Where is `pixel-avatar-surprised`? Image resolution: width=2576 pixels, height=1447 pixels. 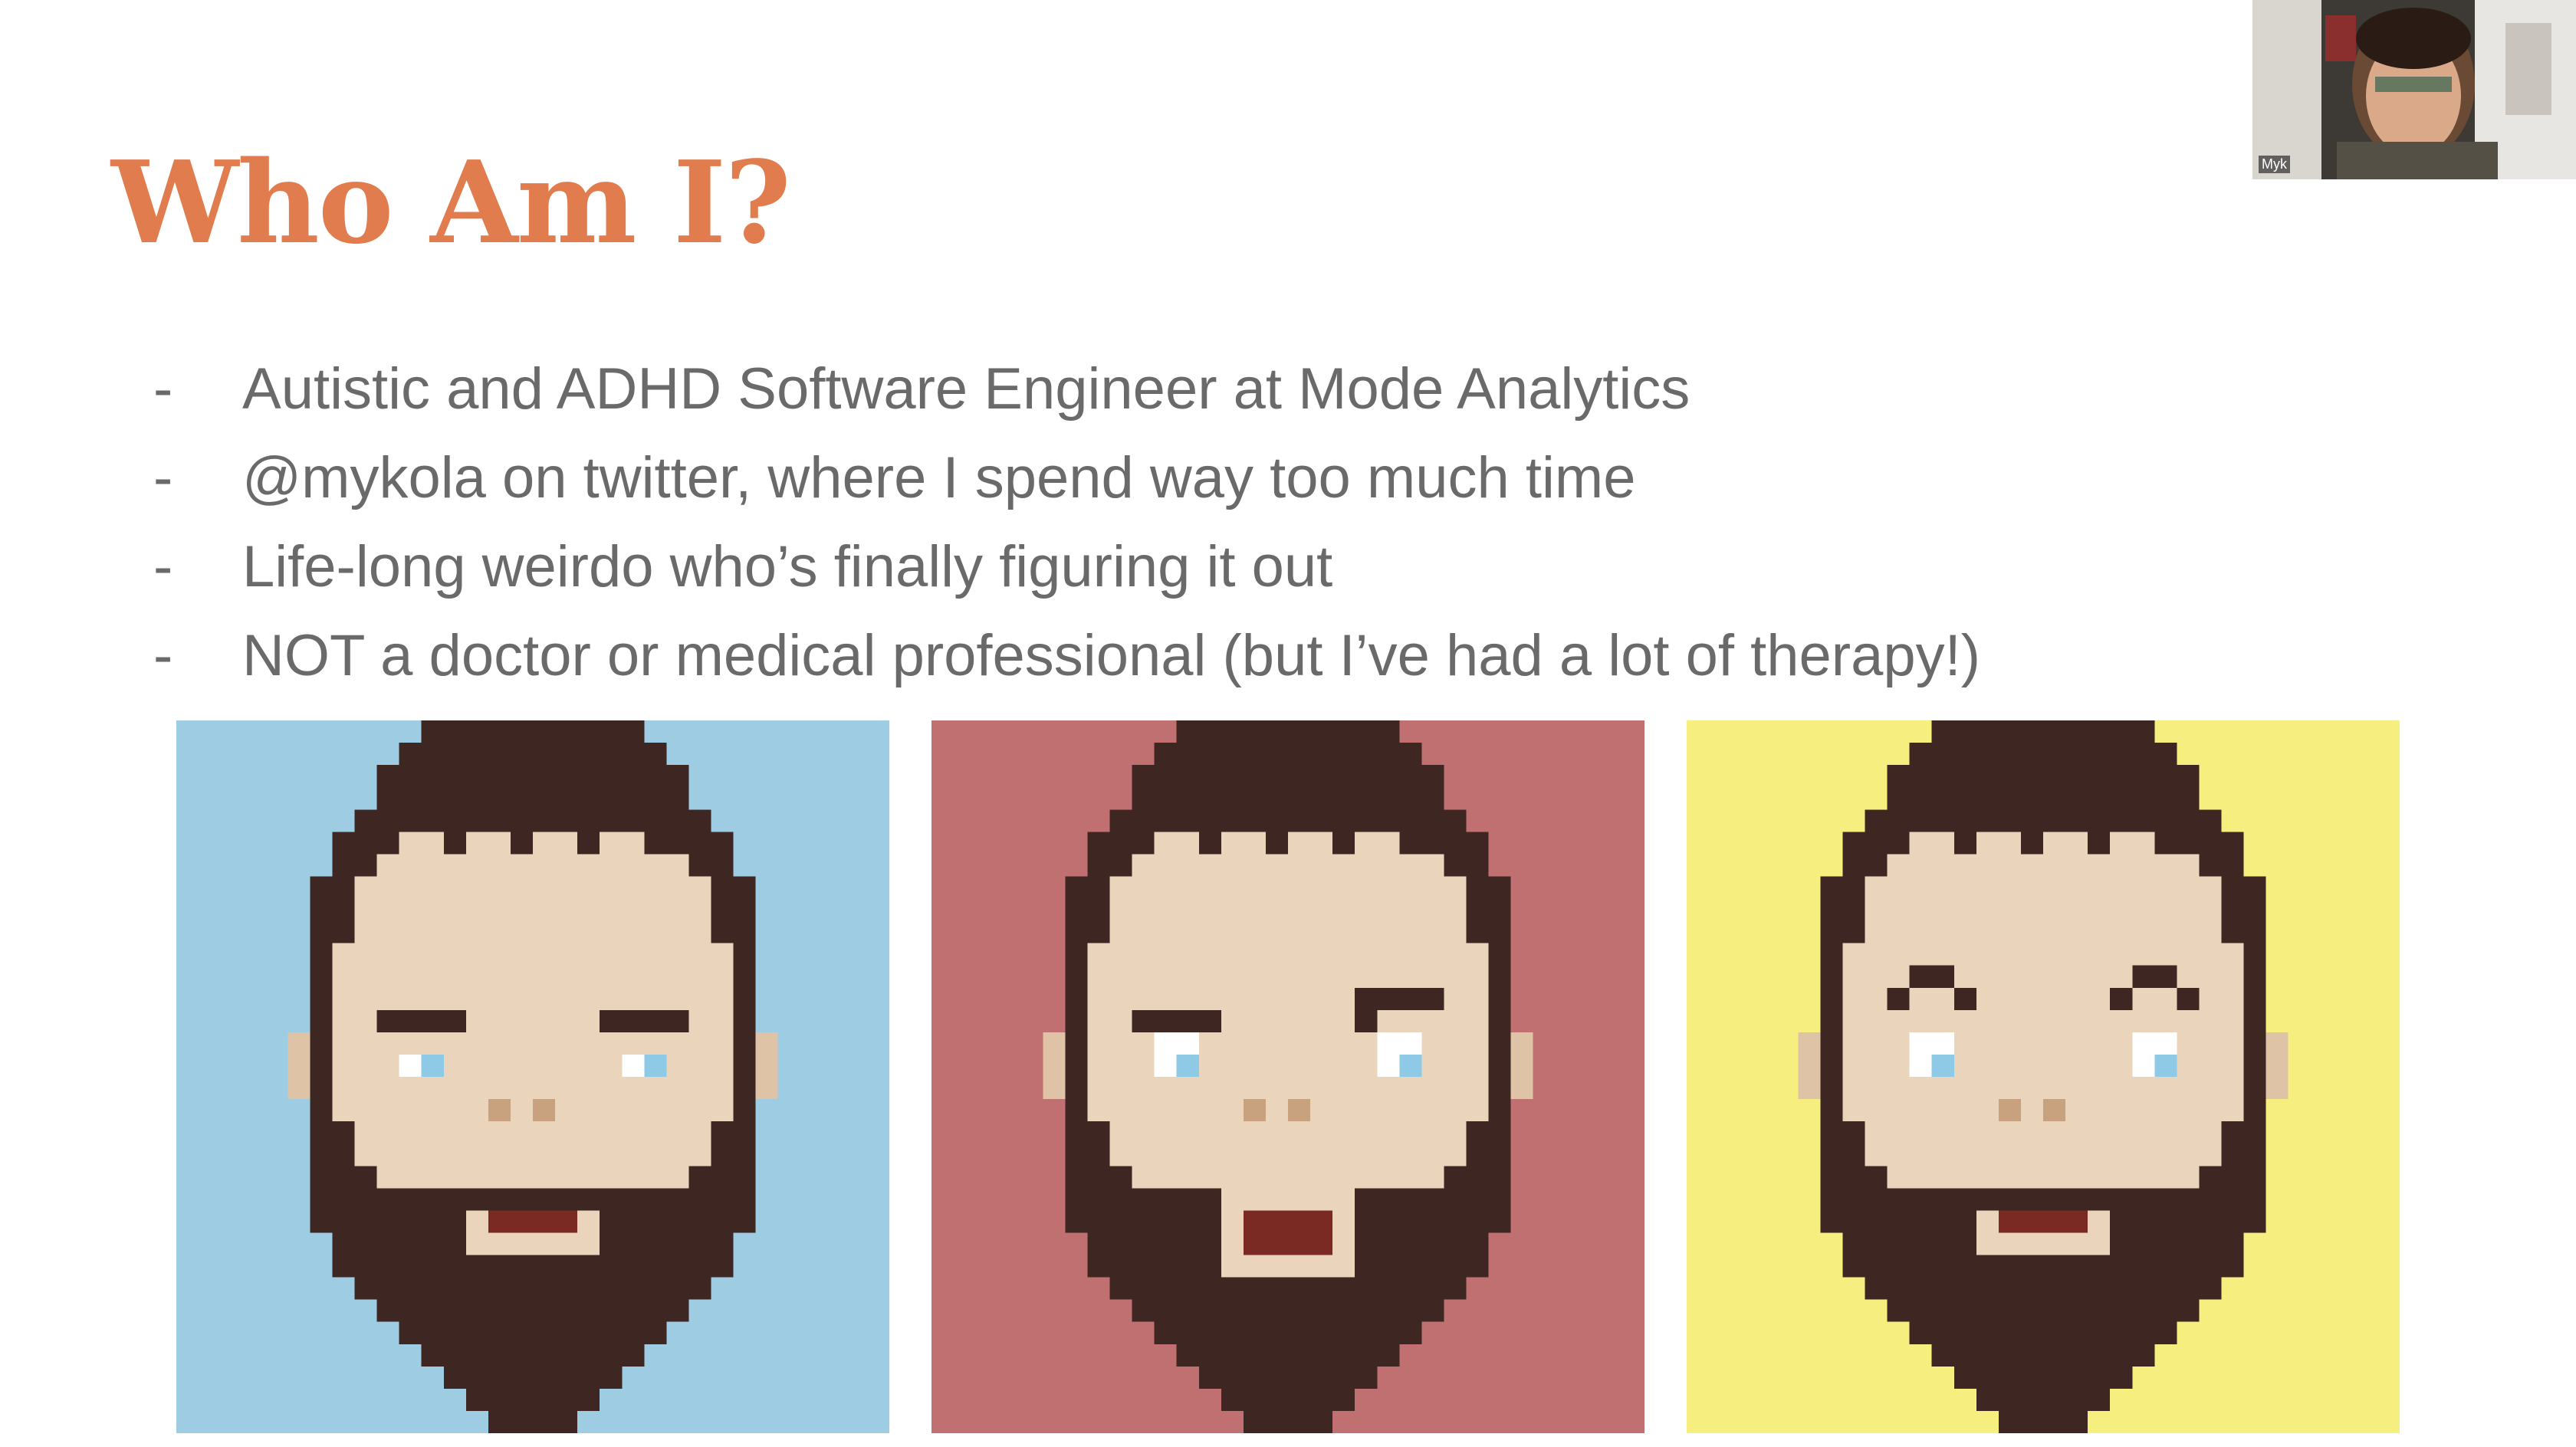 pixel-avatar-surprised is located at coordinates (1288, 1076).